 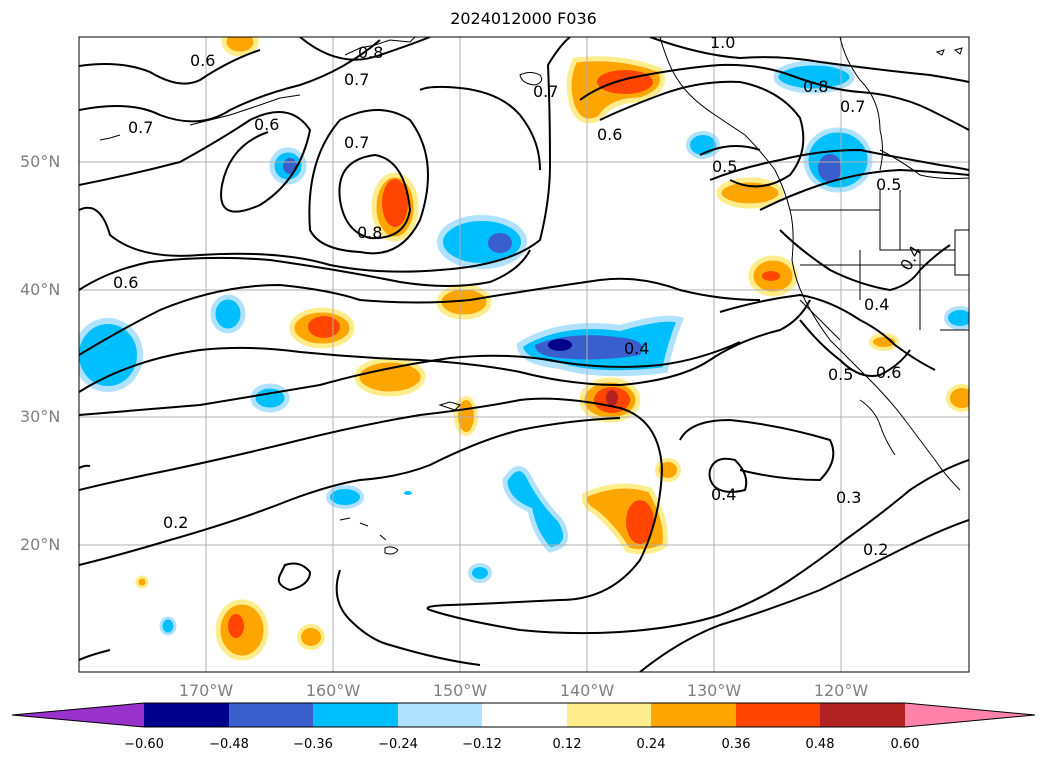 I want to click on lon-label: 130°W, so click(x=714, y=690).